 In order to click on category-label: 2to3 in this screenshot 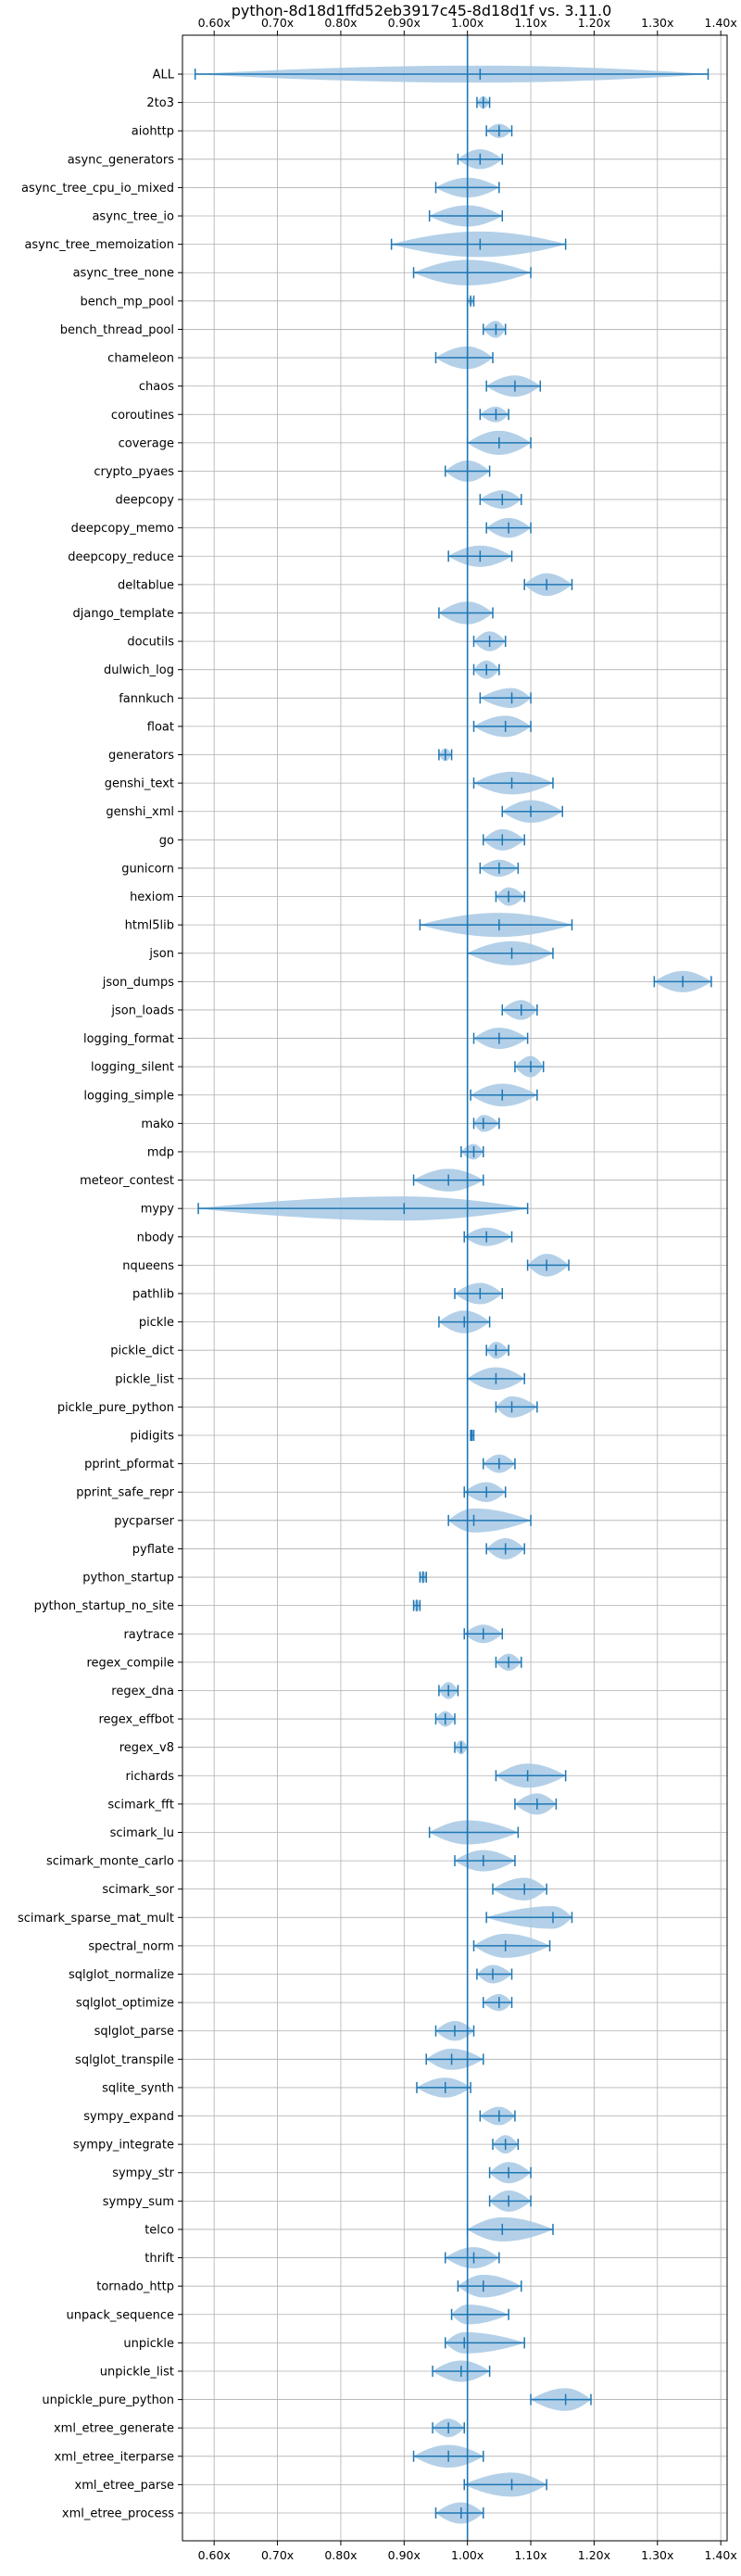, I will do `click(160, 103)`.